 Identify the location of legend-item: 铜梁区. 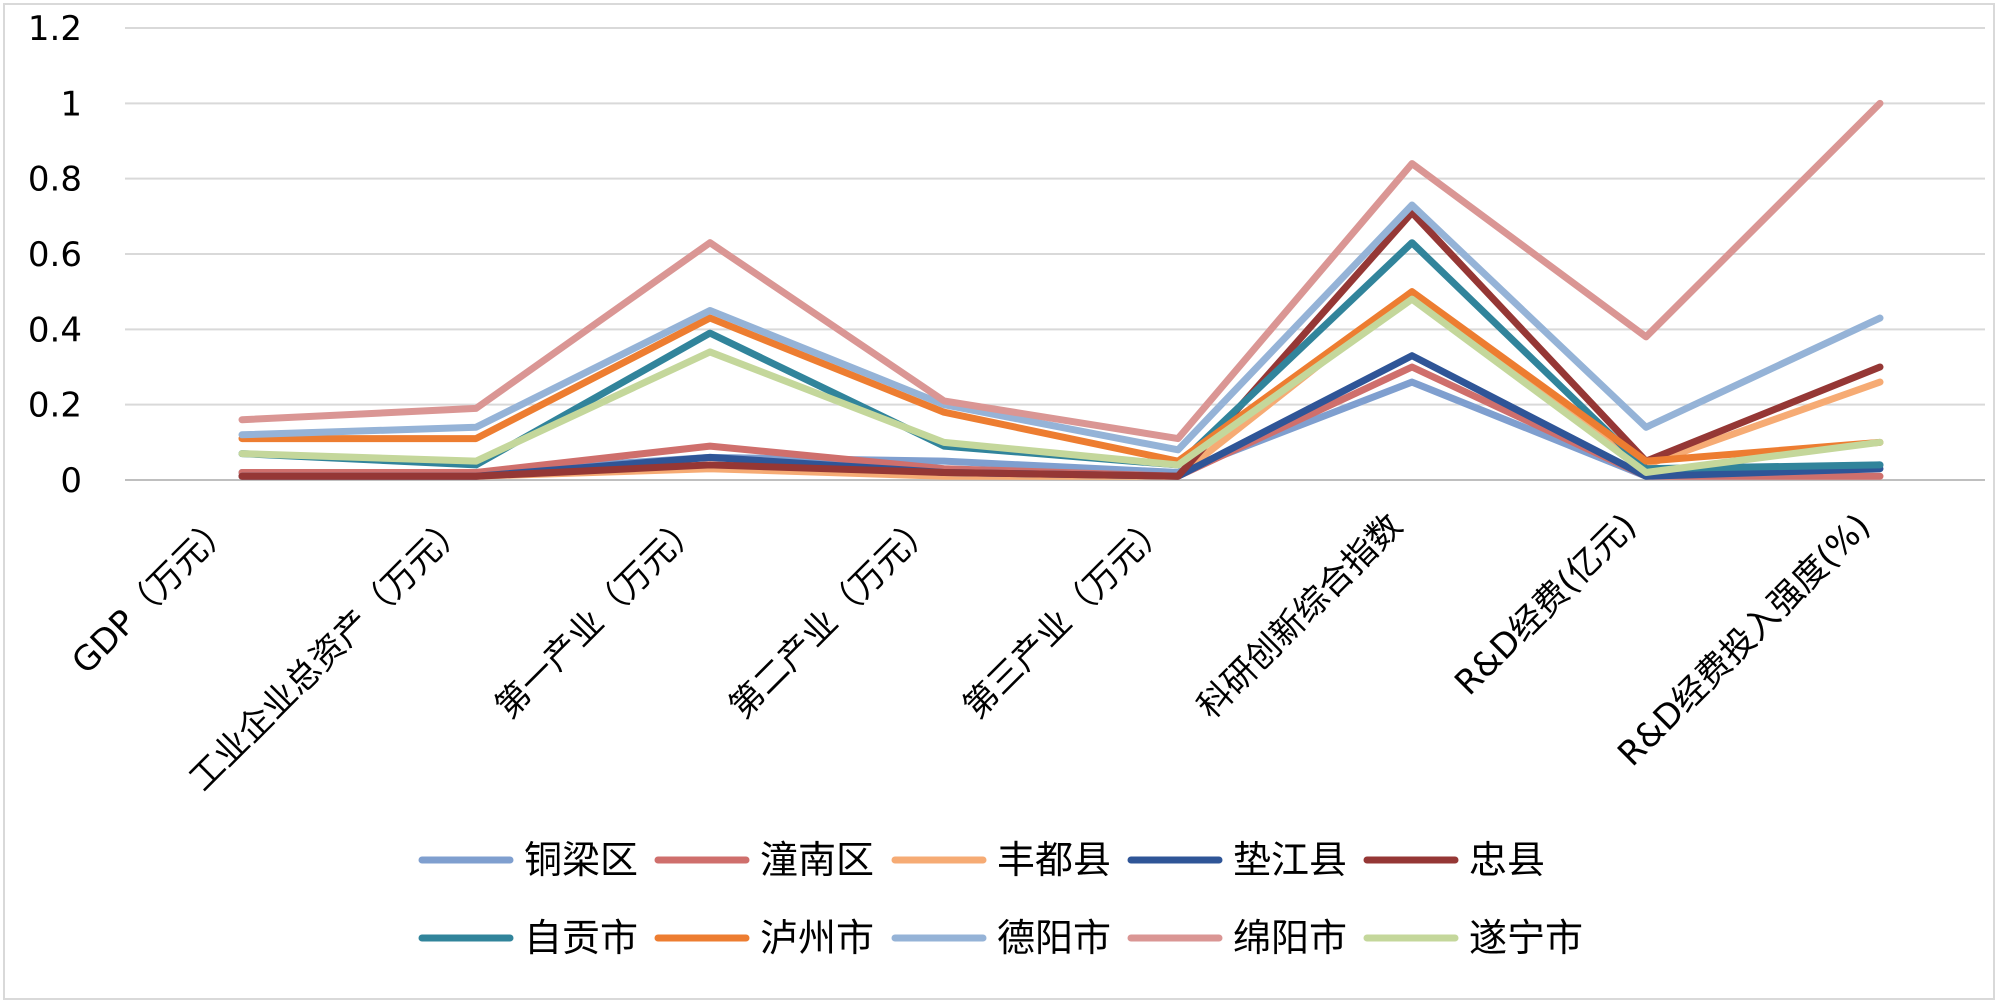
(528, 860).